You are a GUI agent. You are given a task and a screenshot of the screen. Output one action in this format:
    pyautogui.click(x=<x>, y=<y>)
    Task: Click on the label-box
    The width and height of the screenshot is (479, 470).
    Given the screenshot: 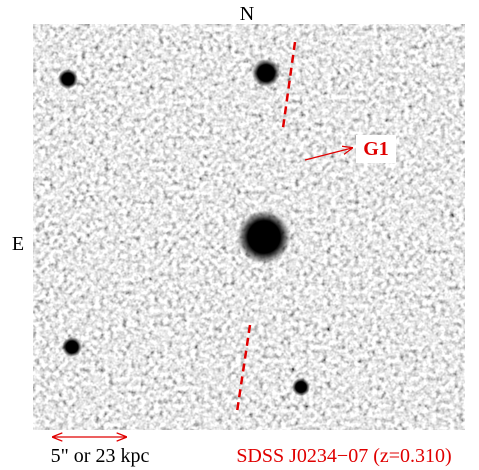 What is the action you would take?
    pyautogui.click(x=376, y=149)
    